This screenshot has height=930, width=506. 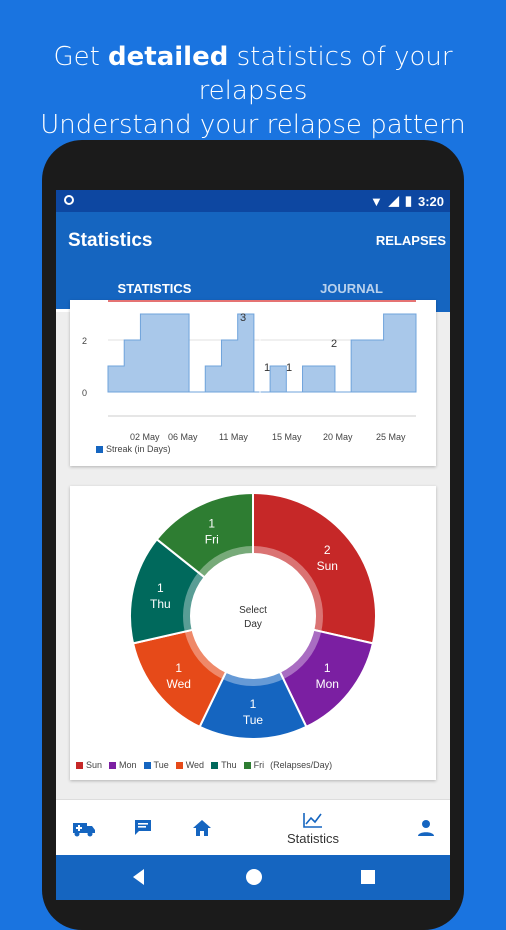 I want to click on x-tick-label: 25 May, so click(x=391, y=437).